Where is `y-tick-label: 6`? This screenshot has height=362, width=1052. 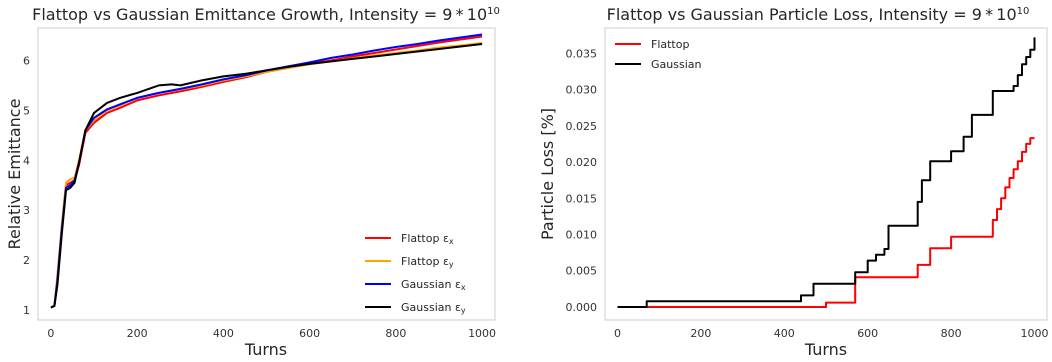
y-tick-label: 6 is located at coordinates (26, 60).